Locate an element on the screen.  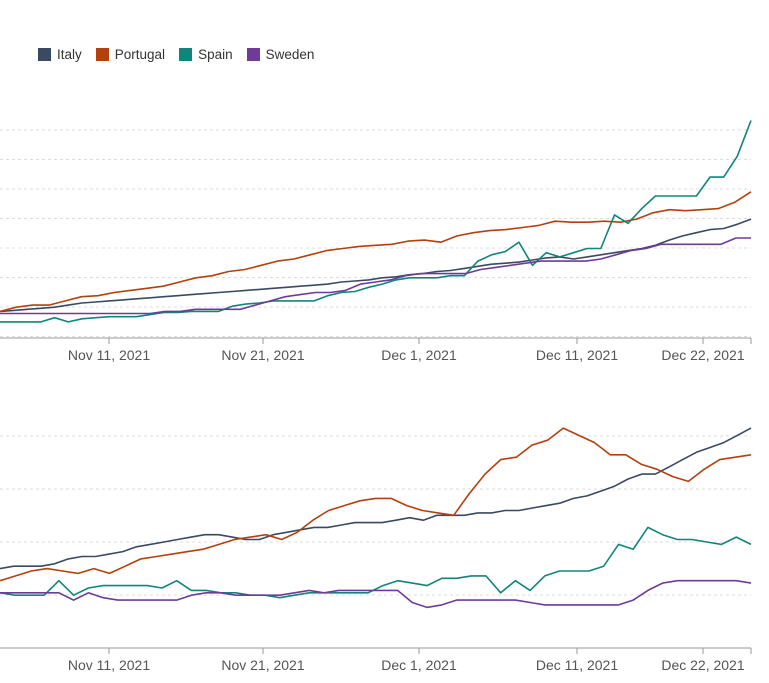
legend-label: Italy is located at coordinates (69, 54).